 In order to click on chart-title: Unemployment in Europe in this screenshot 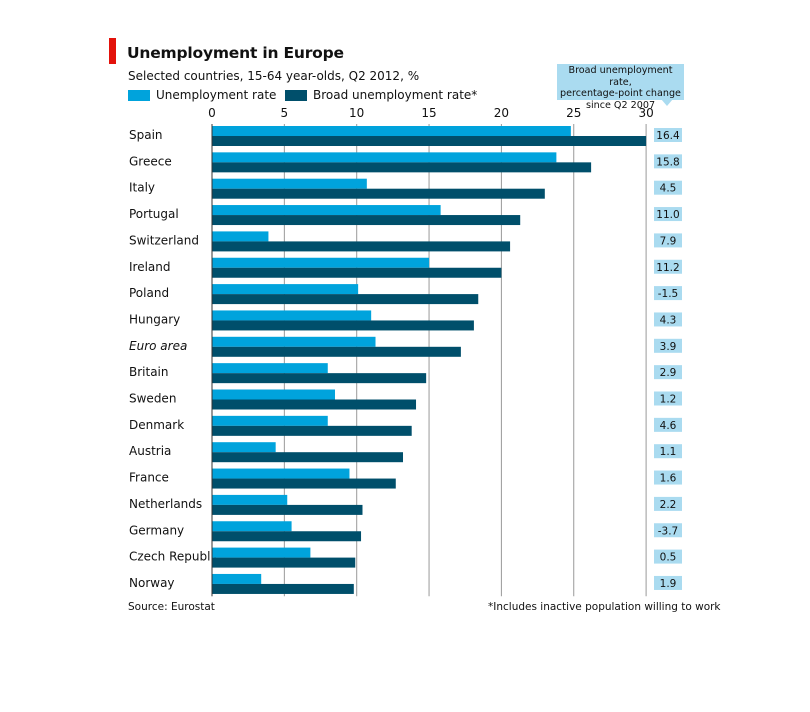, I will do `click(235, 53)`.